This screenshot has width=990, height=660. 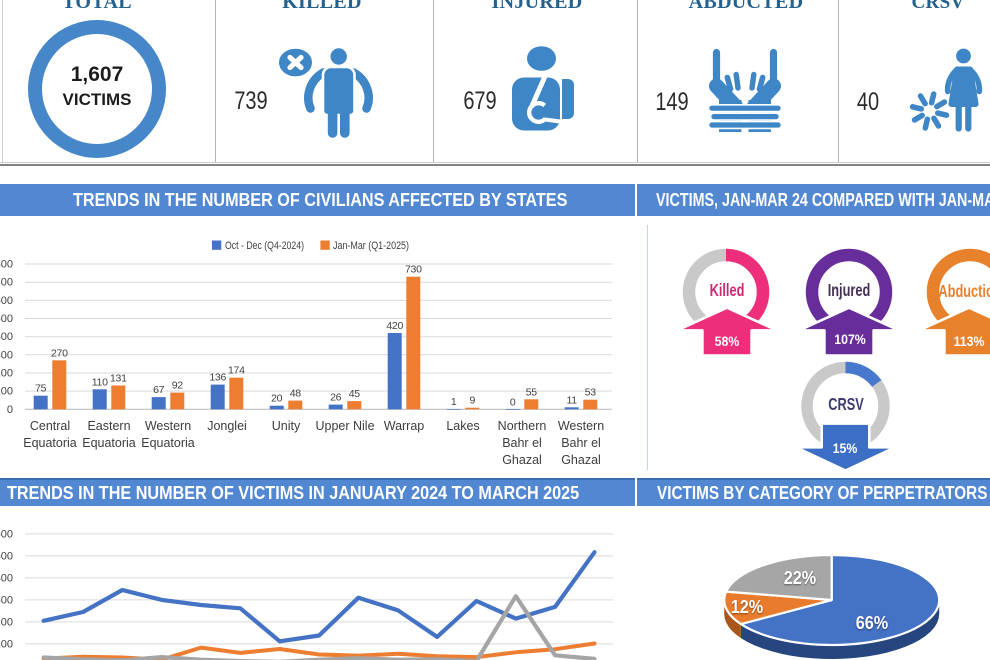 What do you see at coordinates (371, 246) in the screenshot?
I see `svg-text: Jan-Mar (Q1-2025)` at bounding box center [371, 246].